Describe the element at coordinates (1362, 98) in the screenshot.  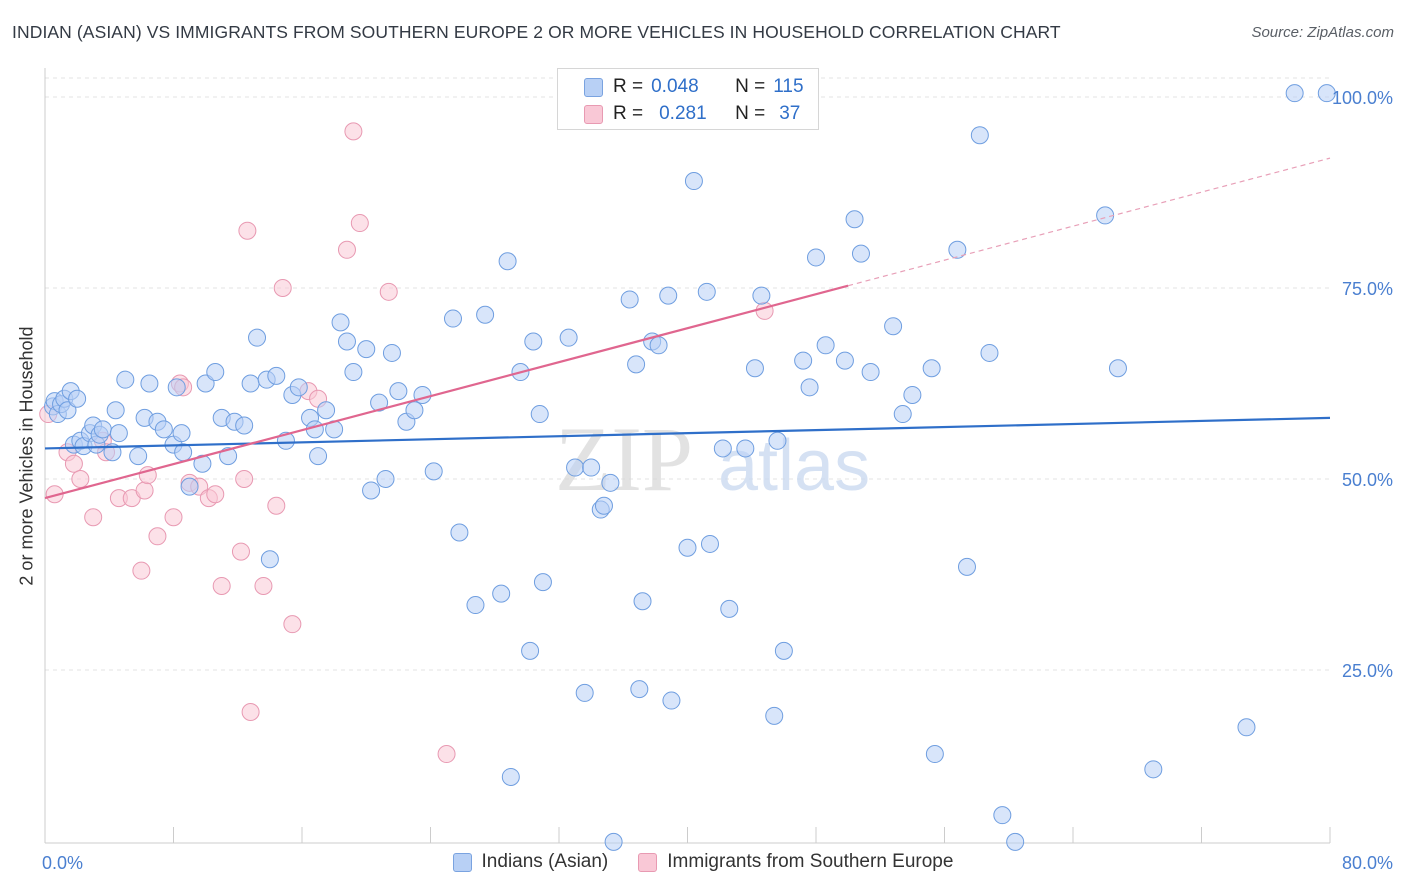
I see `y-tick-label: 100.0%` at that location.